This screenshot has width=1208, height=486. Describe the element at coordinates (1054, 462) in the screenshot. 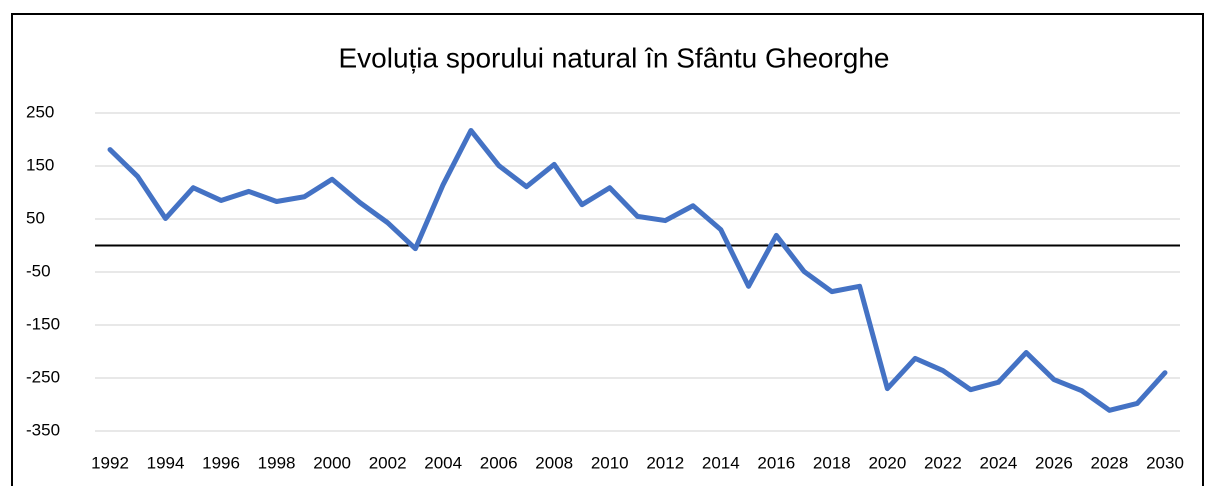

I see `x-tick-label: 2026` at that location.